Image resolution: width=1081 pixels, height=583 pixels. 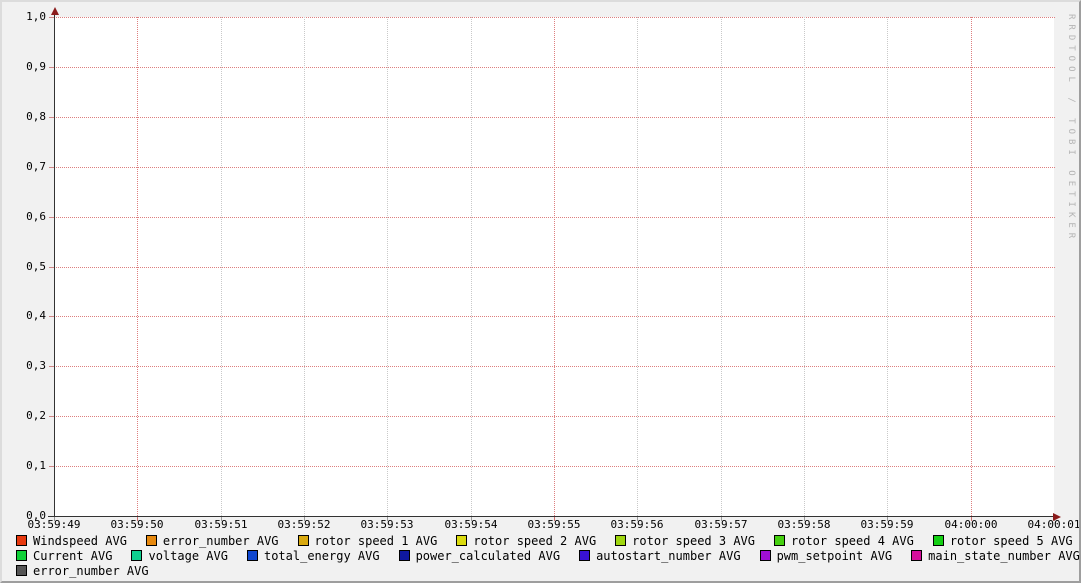 I want to click on legend-item: autostart_number AVG, so click(x=660, y=556).